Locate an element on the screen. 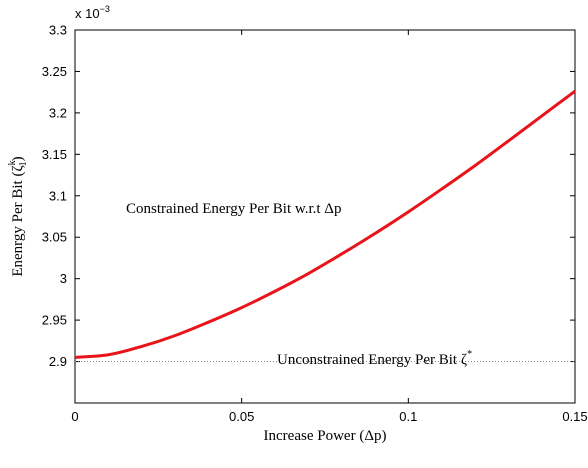 The height and width of the screenshot is (468, 588). constrained-series-annotation: Constrained Energy Per Bit w.r.t Δp is located at coordinates (233, 209).